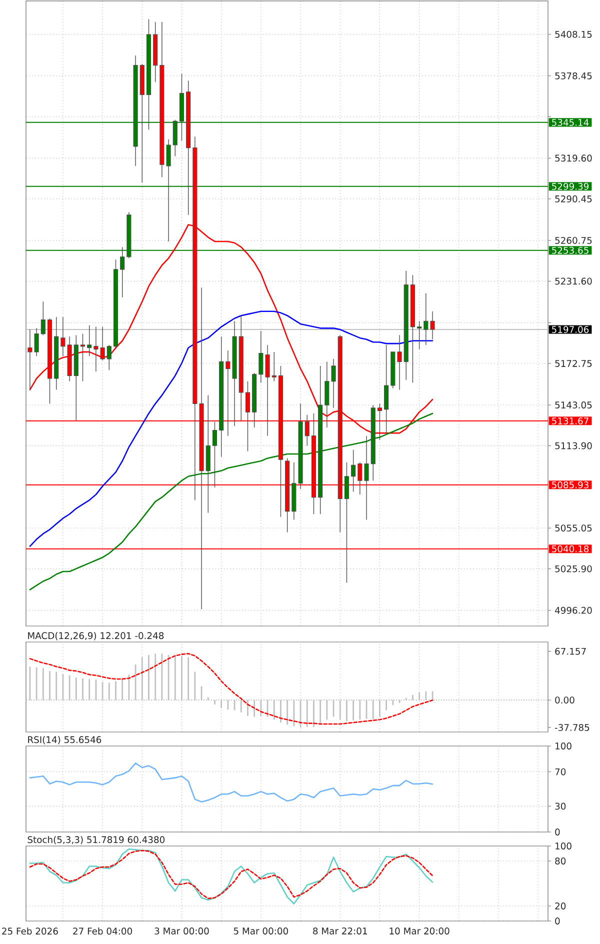  I want to click on y-tick-label: 5378.45, so click(573, 76).